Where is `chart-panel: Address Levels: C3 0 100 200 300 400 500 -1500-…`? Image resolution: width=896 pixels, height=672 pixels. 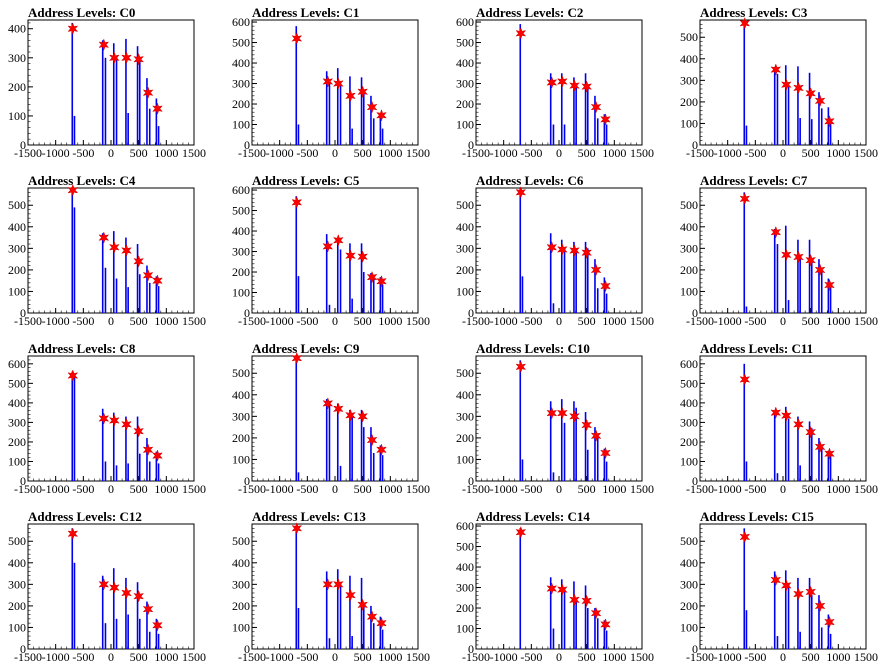
chart-panel: Address Levels: C3 0 100 200 300 400 500 -1500-… is located at coordinates (784, 84).